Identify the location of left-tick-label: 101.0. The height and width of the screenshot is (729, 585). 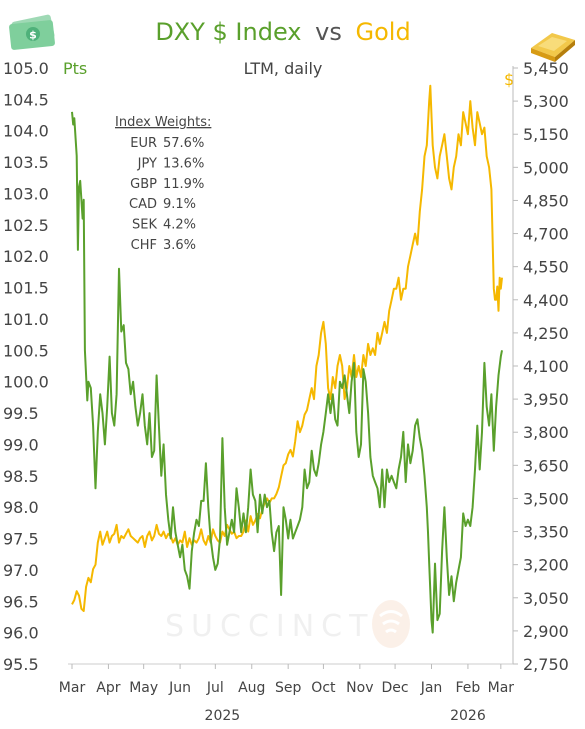
(26, 319).